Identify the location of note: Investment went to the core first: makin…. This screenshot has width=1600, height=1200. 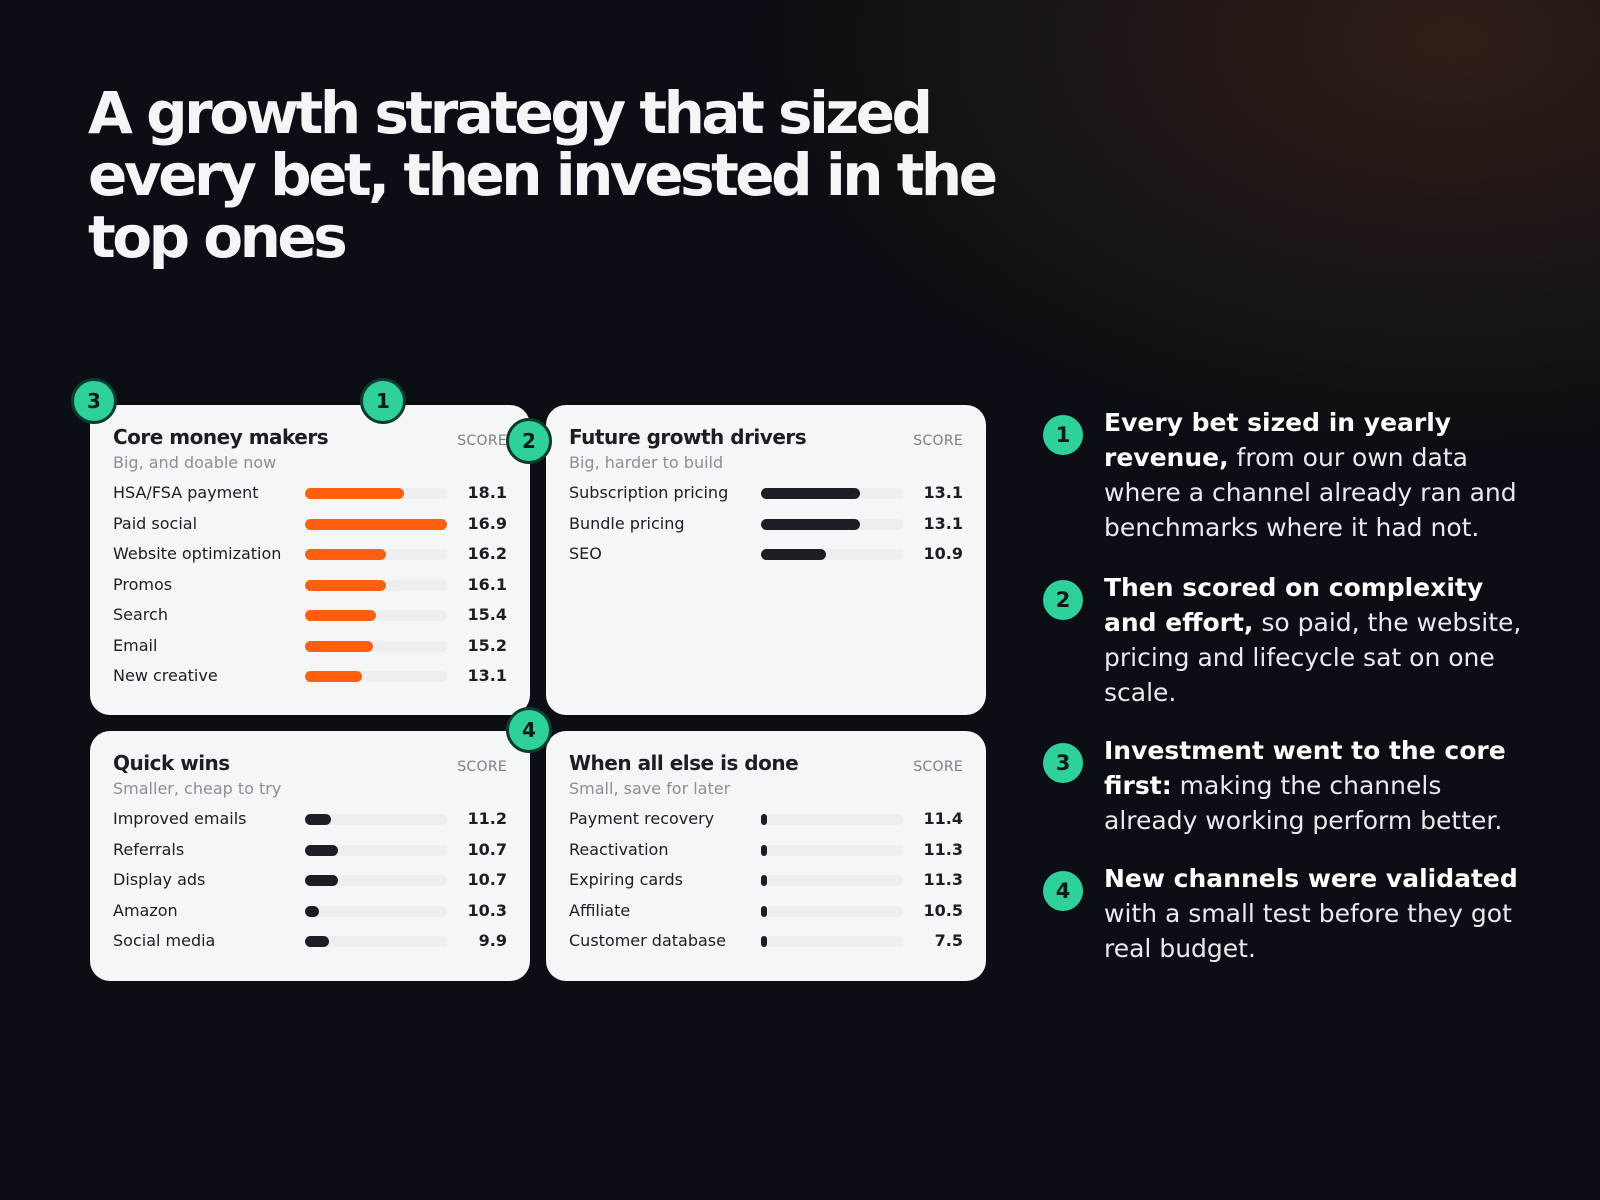
(1314, 785).